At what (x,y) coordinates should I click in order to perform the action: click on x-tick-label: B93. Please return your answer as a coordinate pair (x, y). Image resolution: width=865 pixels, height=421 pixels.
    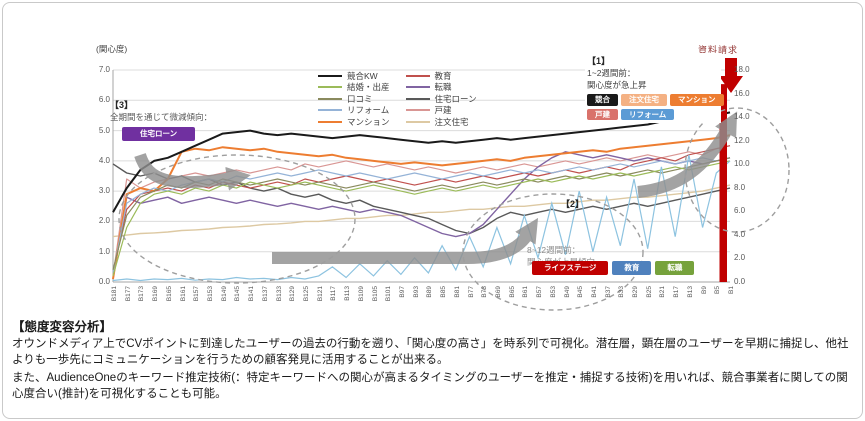
    Looking at the image, I should click on (416, 292).